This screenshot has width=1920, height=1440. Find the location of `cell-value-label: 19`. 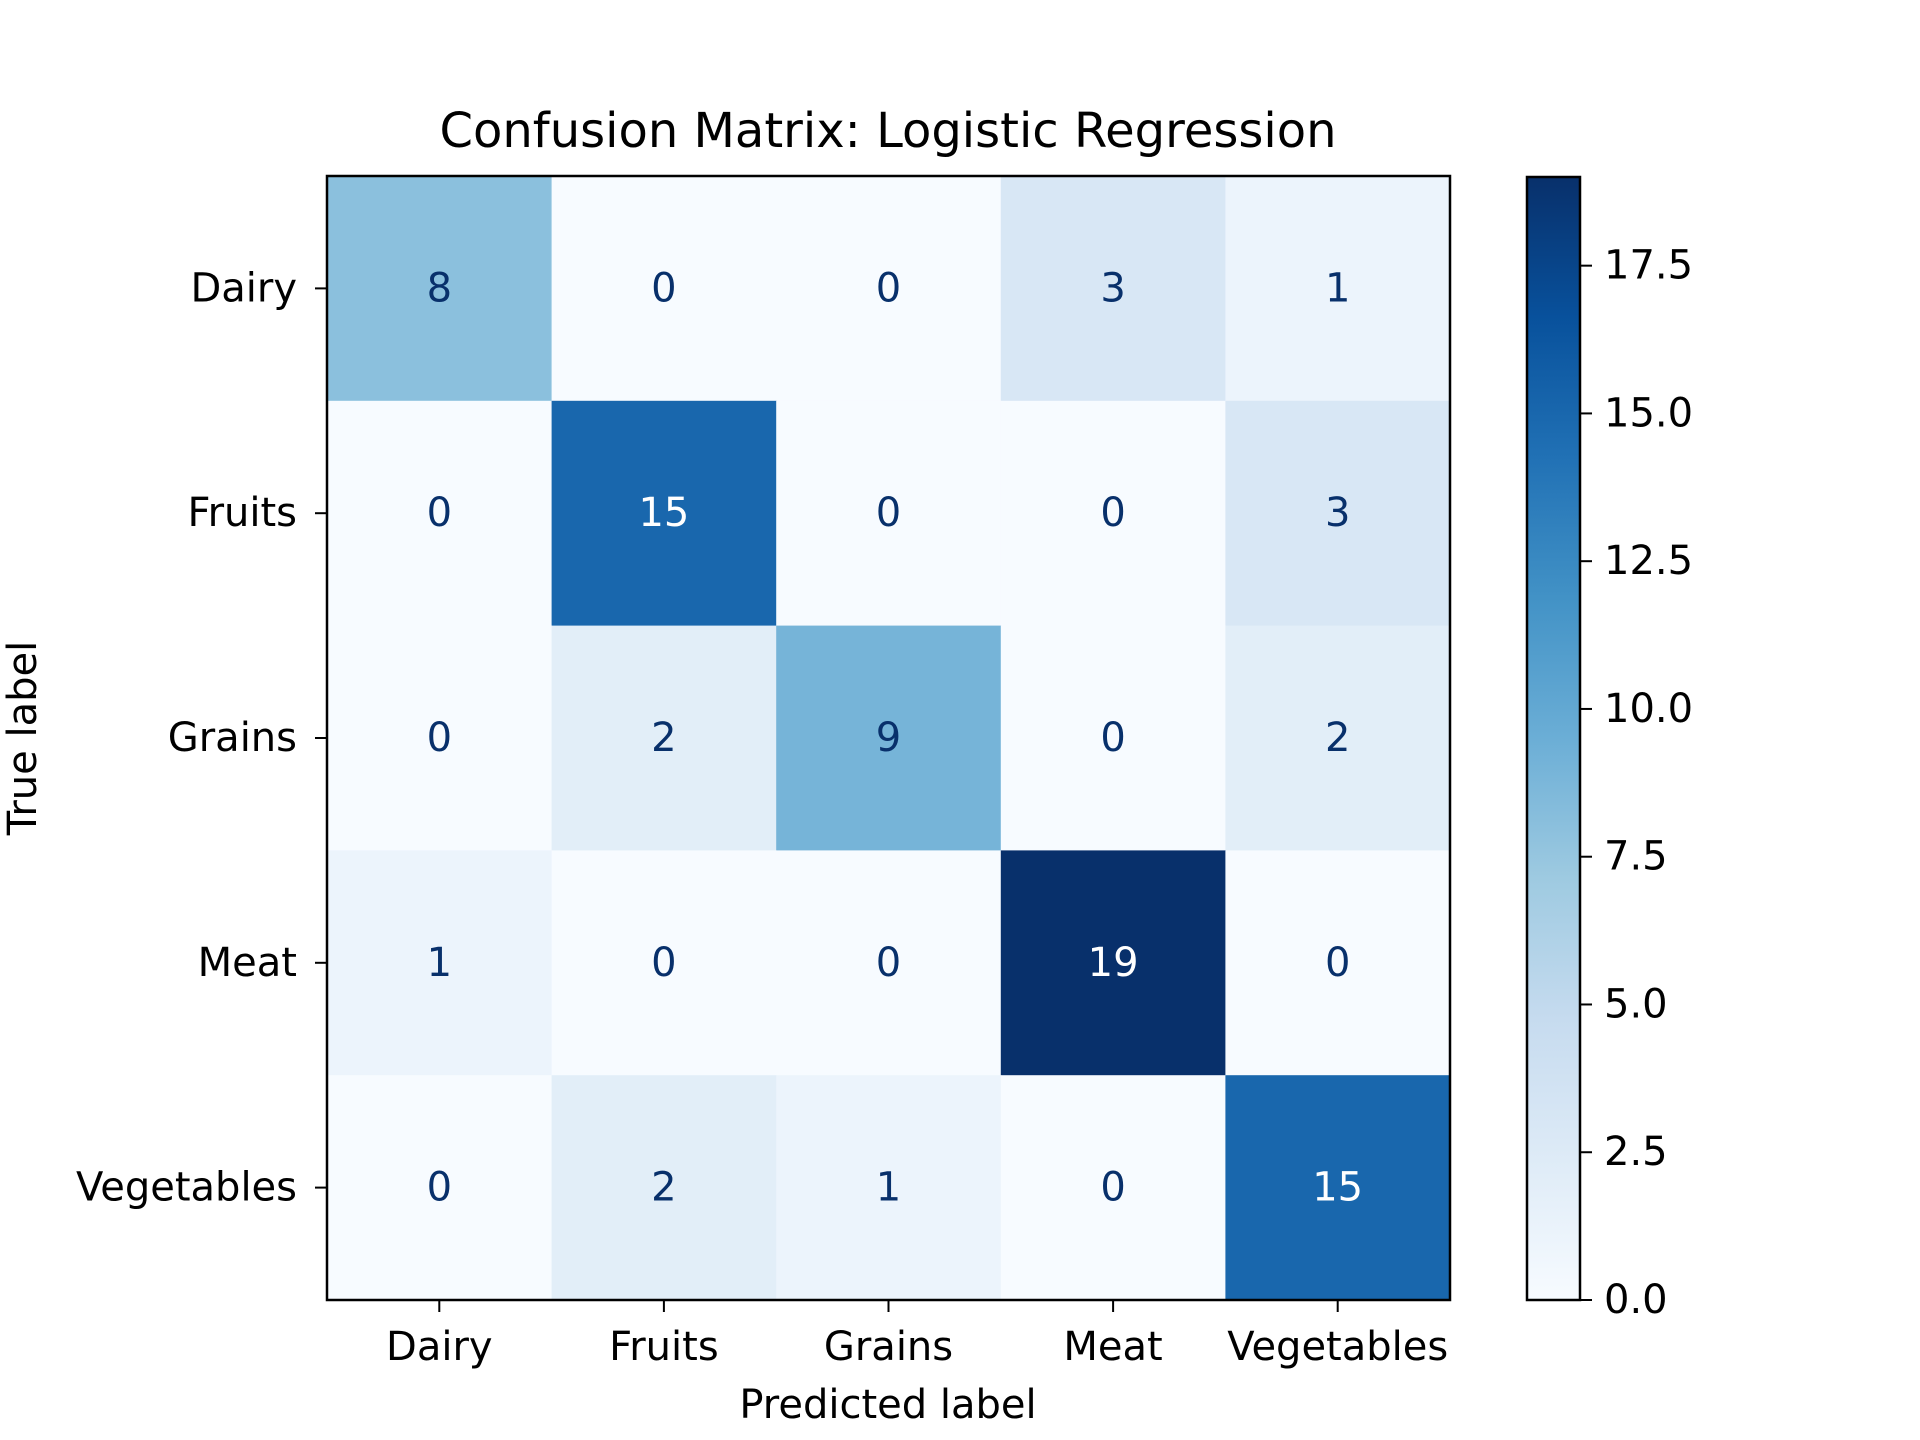

cell-value-label: 19 is located at coordinates (1113, 963).